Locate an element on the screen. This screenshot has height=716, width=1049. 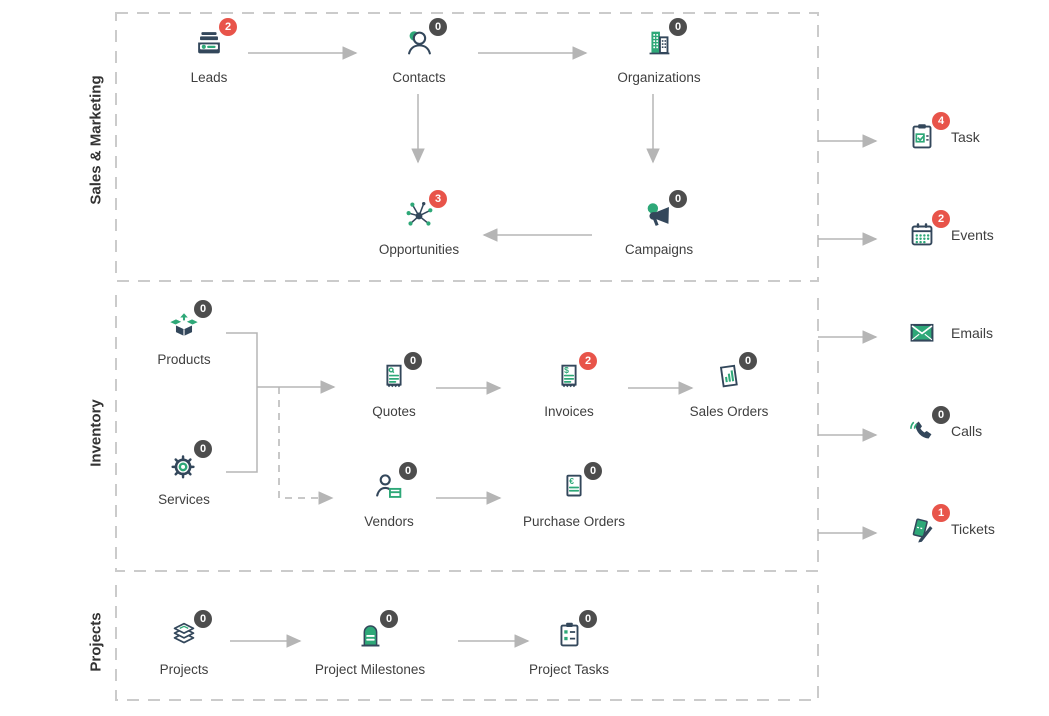
node-projects: 0 Projects is located at coordinates (184, 643).